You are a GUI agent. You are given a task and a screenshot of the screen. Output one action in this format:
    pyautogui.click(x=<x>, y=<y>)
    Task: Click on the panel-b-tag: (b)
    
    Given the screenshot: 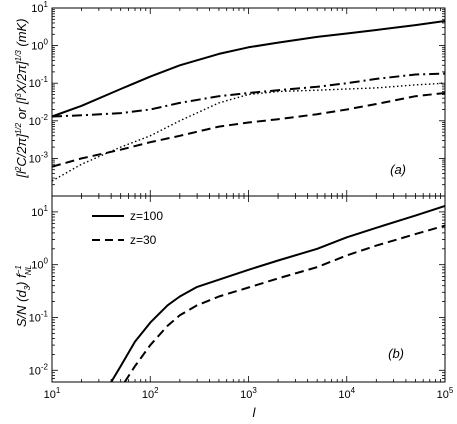 What is the action you would take?
    pyautogui.click(x=396, y=353)
    